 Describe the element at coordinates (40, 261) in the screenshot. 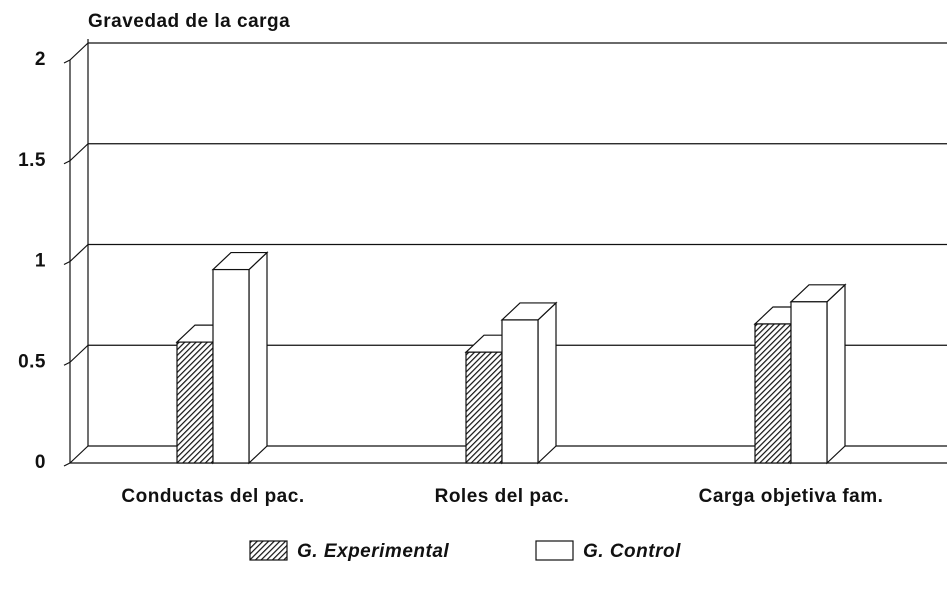

I see `y-tick-label: 1` at that location.